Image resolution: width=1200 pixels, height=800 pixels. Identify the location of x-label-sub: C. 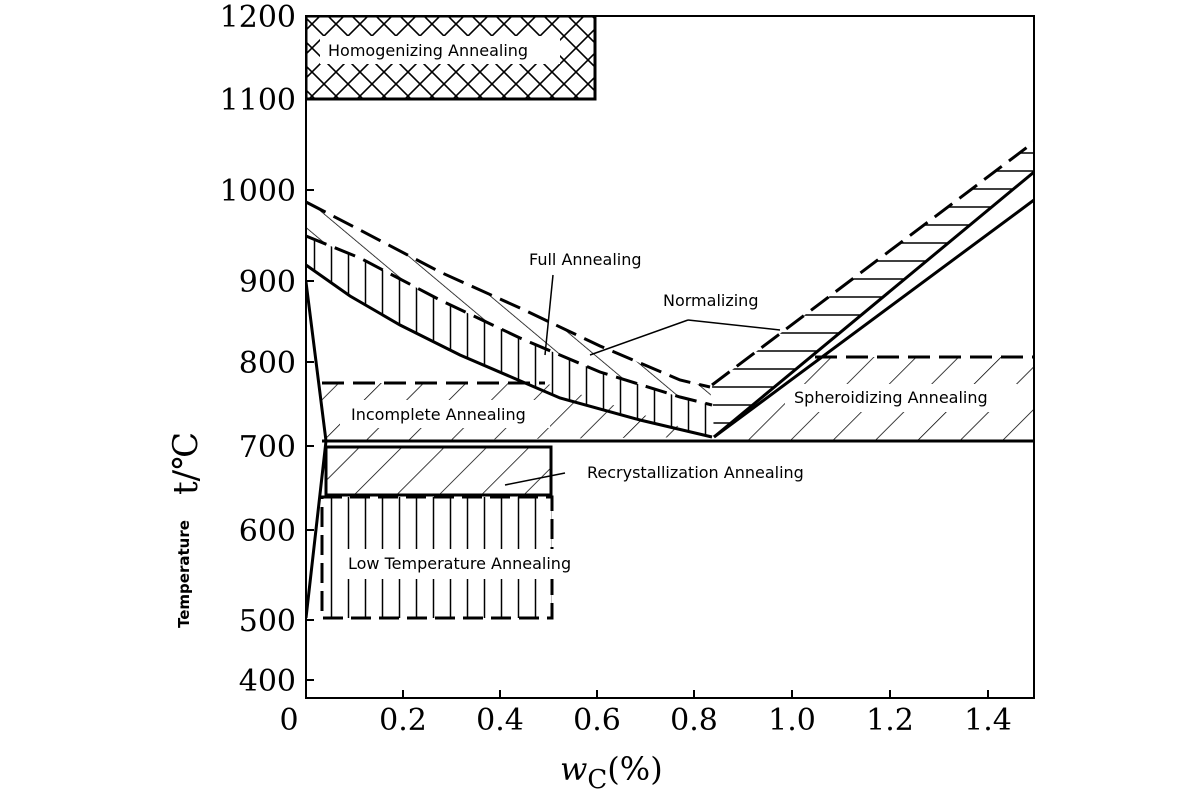
(597, 780).